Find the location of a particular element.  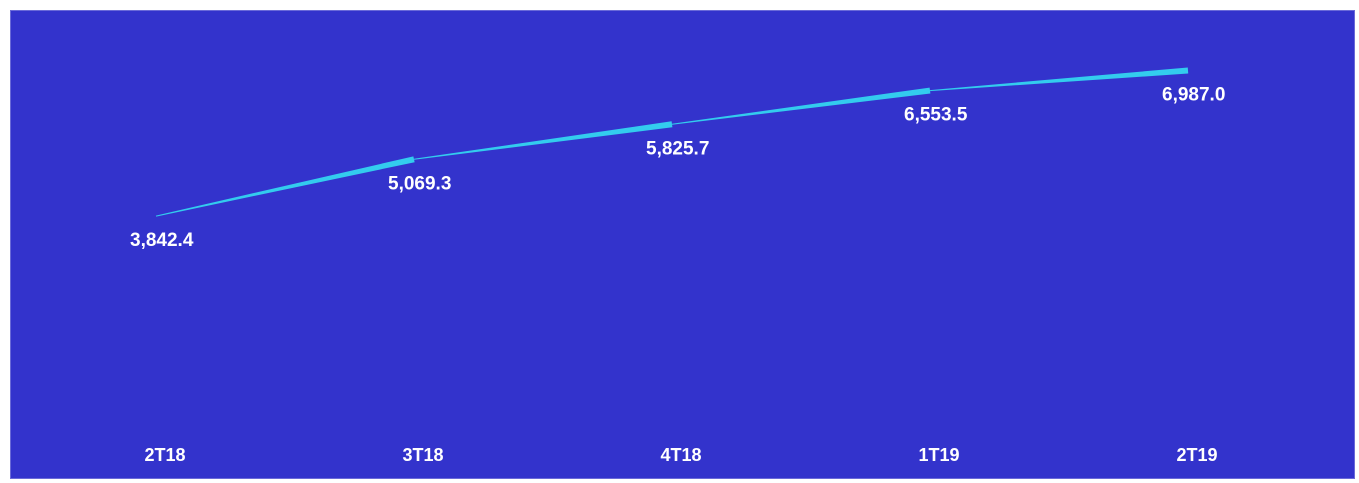

x-axis-ticks: 2T18 3T18 4T18 1T19 2T19 is located at coordinates (680, 455).